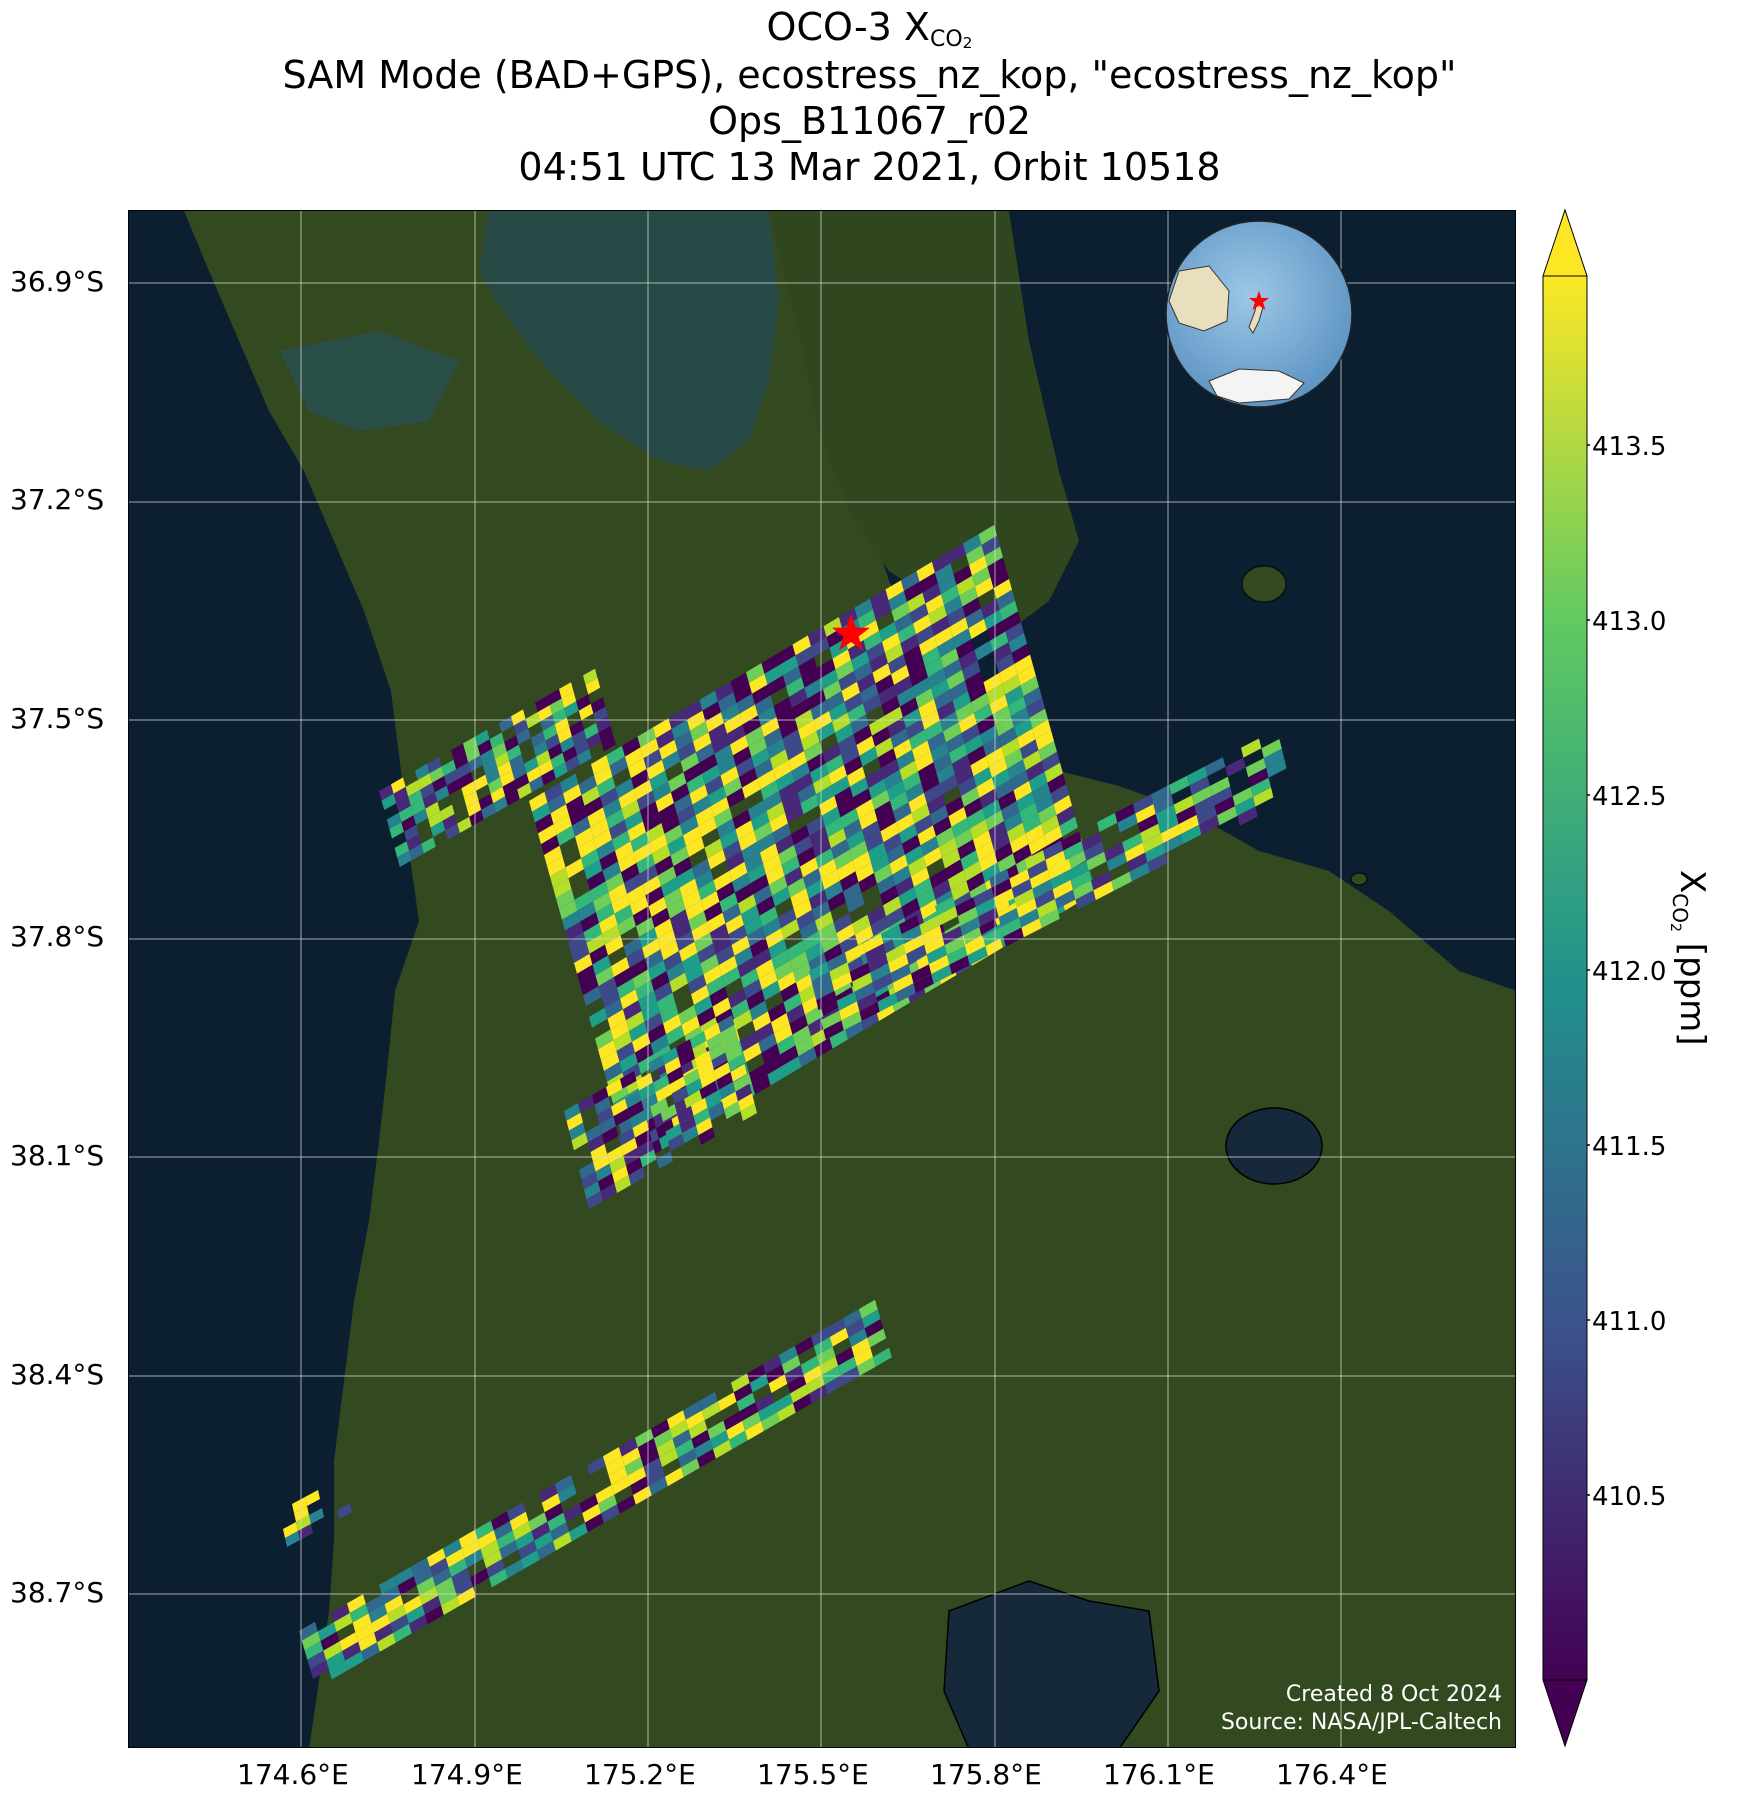  Describe the element at coordinates (1588, 970) in the screenshot. I see `colorbar-tick-marks` at that location.